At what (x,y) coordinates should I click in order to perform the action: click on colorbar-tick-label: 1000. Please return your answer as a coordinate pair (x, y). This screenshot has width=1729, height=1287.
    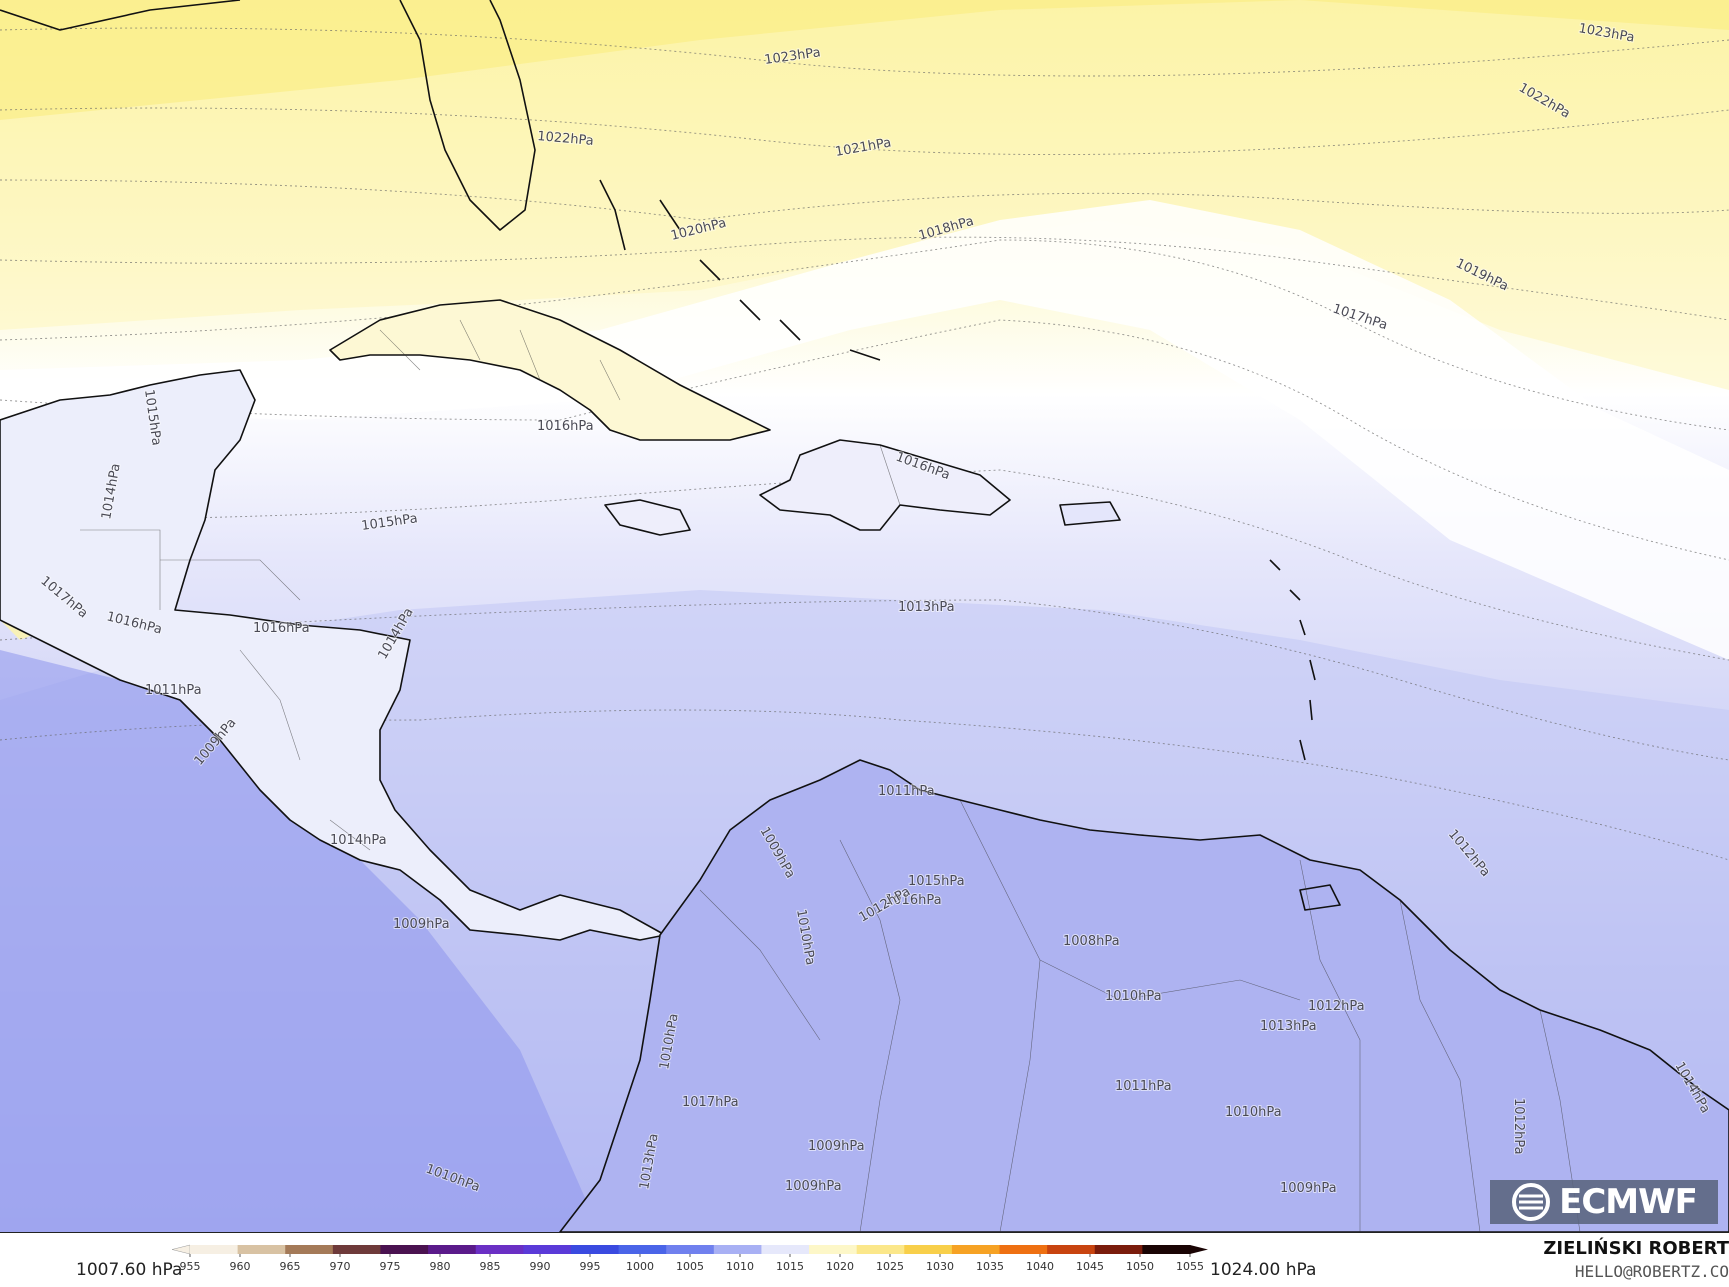
    Looking at the image, I should click on (640, 1266).